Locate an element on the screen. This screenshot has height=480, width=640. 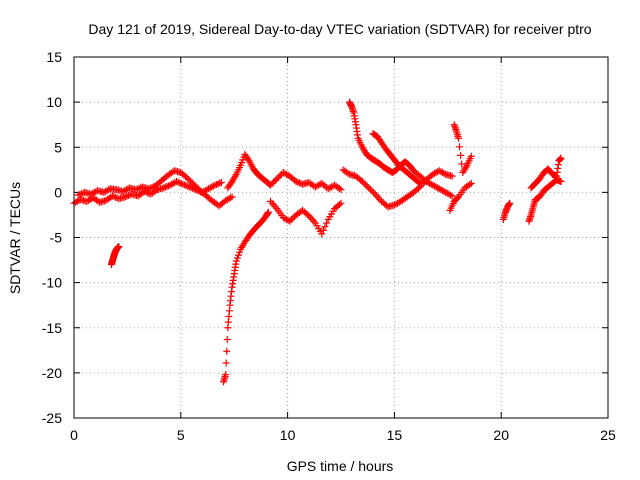
y-tick-label: 5 is located at coordinates (58, 147).